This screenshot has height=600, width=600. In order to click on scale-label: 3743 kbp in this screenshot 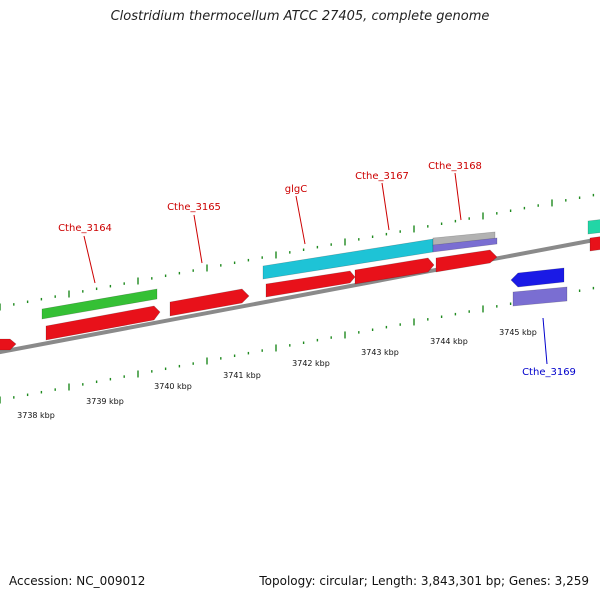, I will do `click(380, 352)`.